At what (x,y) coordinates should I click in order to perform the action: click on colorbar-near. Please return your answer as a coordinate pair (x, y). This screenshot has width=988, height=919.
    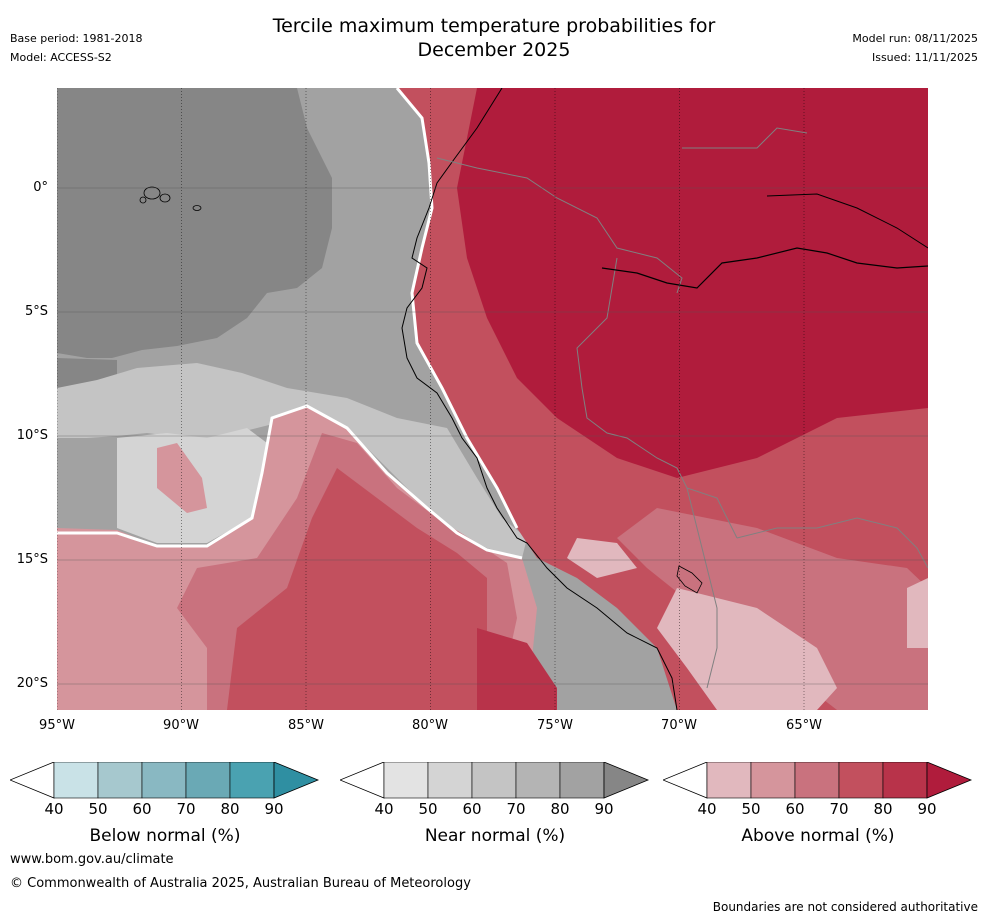
    Looking at the image, I should click on (495, 780).